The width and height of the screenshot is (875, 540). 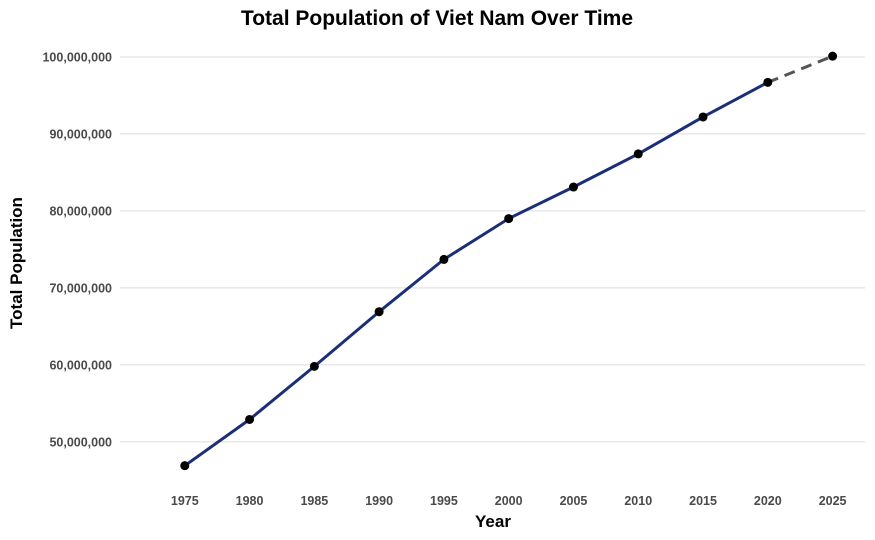 I want to click on y-tick-label: 60,000,000, so click(x=80, y=365).